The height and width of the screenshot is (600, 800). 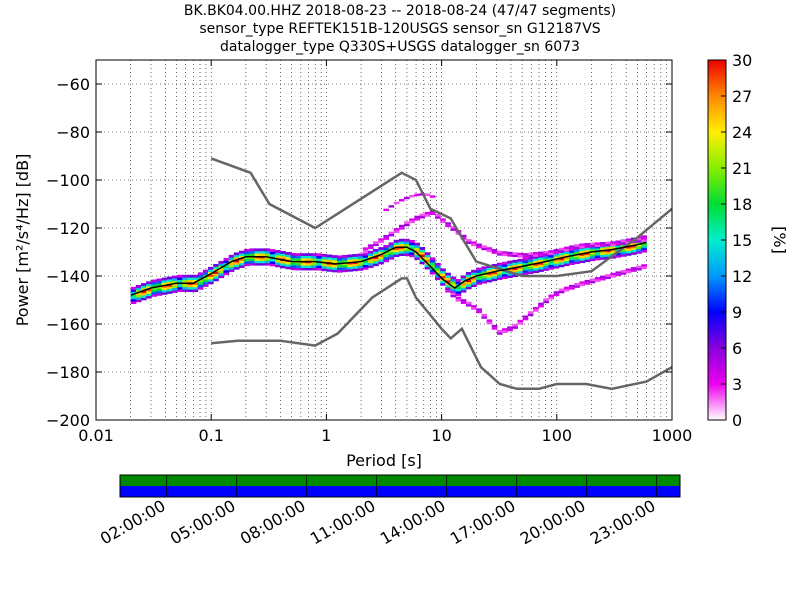 What do you see at coordinates (400, 480) in the screenshot?
I see `timeline-band` at bounding box center [400, 480].